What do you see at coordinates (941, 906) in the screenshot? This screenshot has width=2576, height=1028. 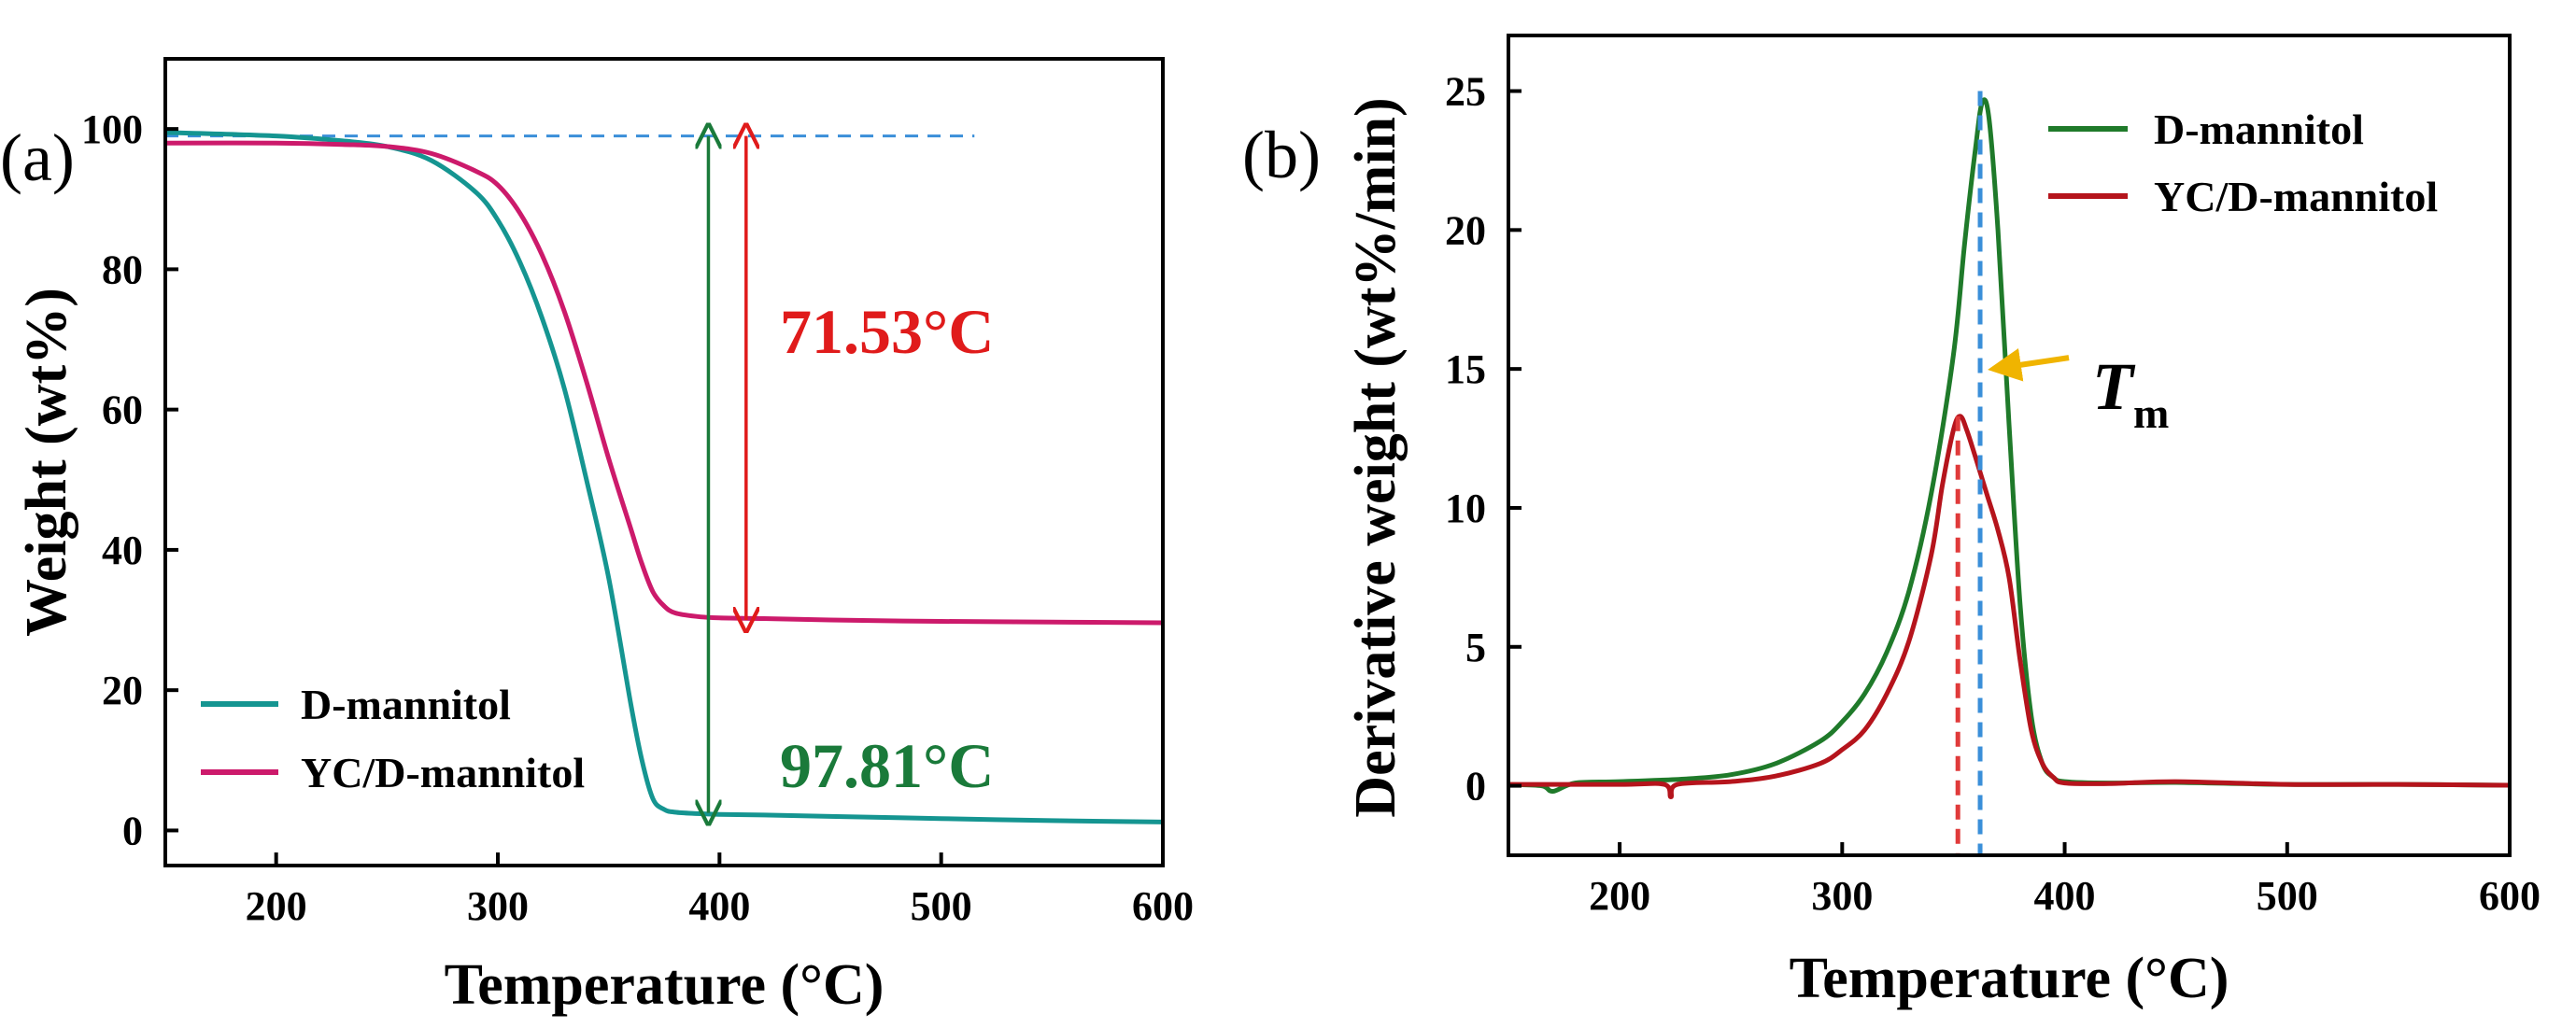 I see `a-x-tick-label: 500` at bounding box center [941, 906].